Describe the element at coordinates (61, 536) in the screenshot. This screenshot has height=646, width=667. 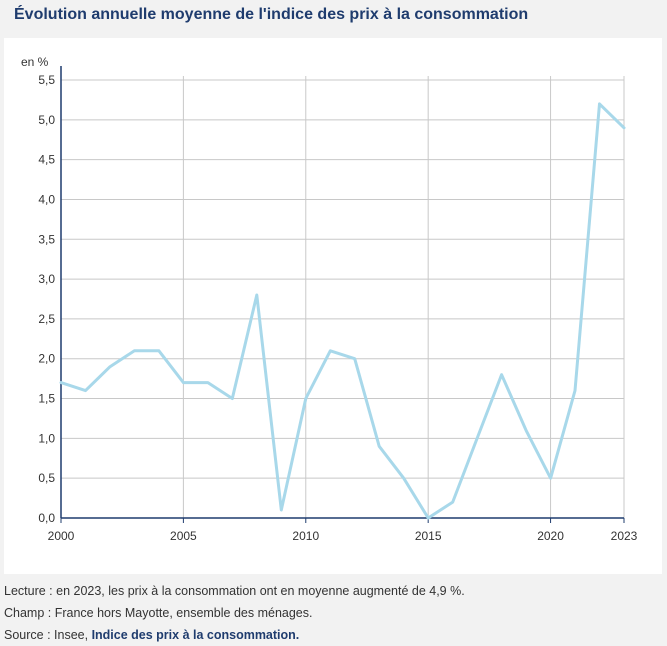
I see `x-tick-label: 2000` at that location.